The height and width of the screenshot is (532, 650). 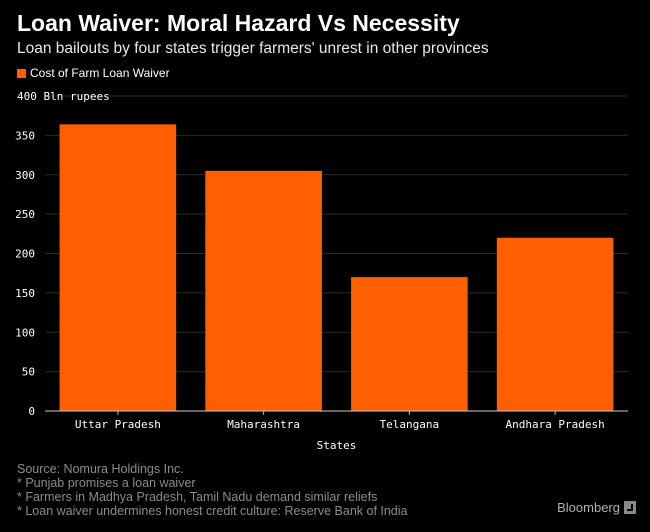 What do you see at coordinates (25, 332) in the screenshot?
I see `y-tick-label: 100` at bounding box center [25, 332].